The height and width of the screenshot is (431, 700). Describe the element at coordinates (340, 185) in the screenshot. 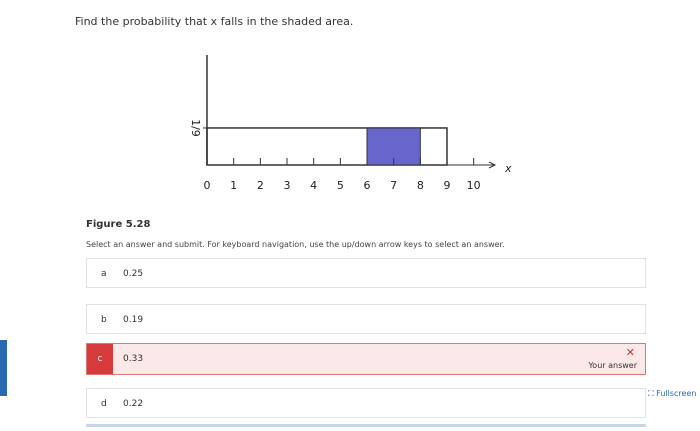

I see `x-tick-label: 5` at that location.